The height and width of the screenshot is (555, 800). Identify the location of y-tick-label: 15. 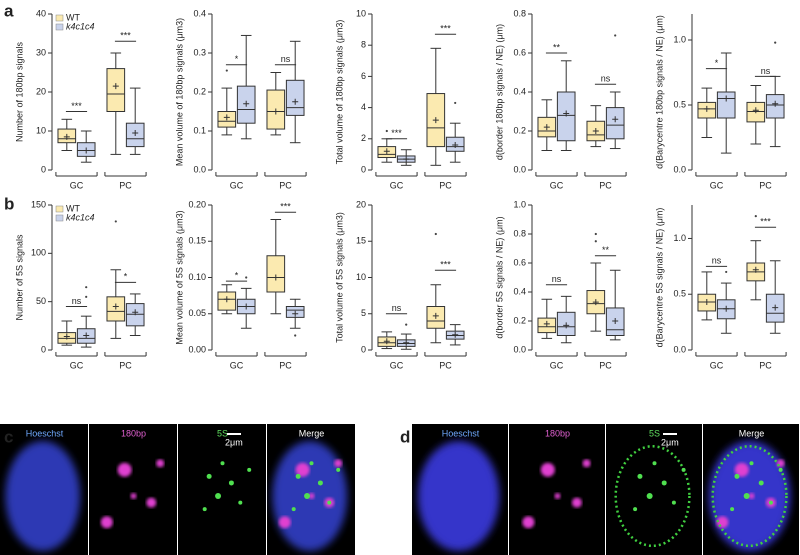
(361, 241).